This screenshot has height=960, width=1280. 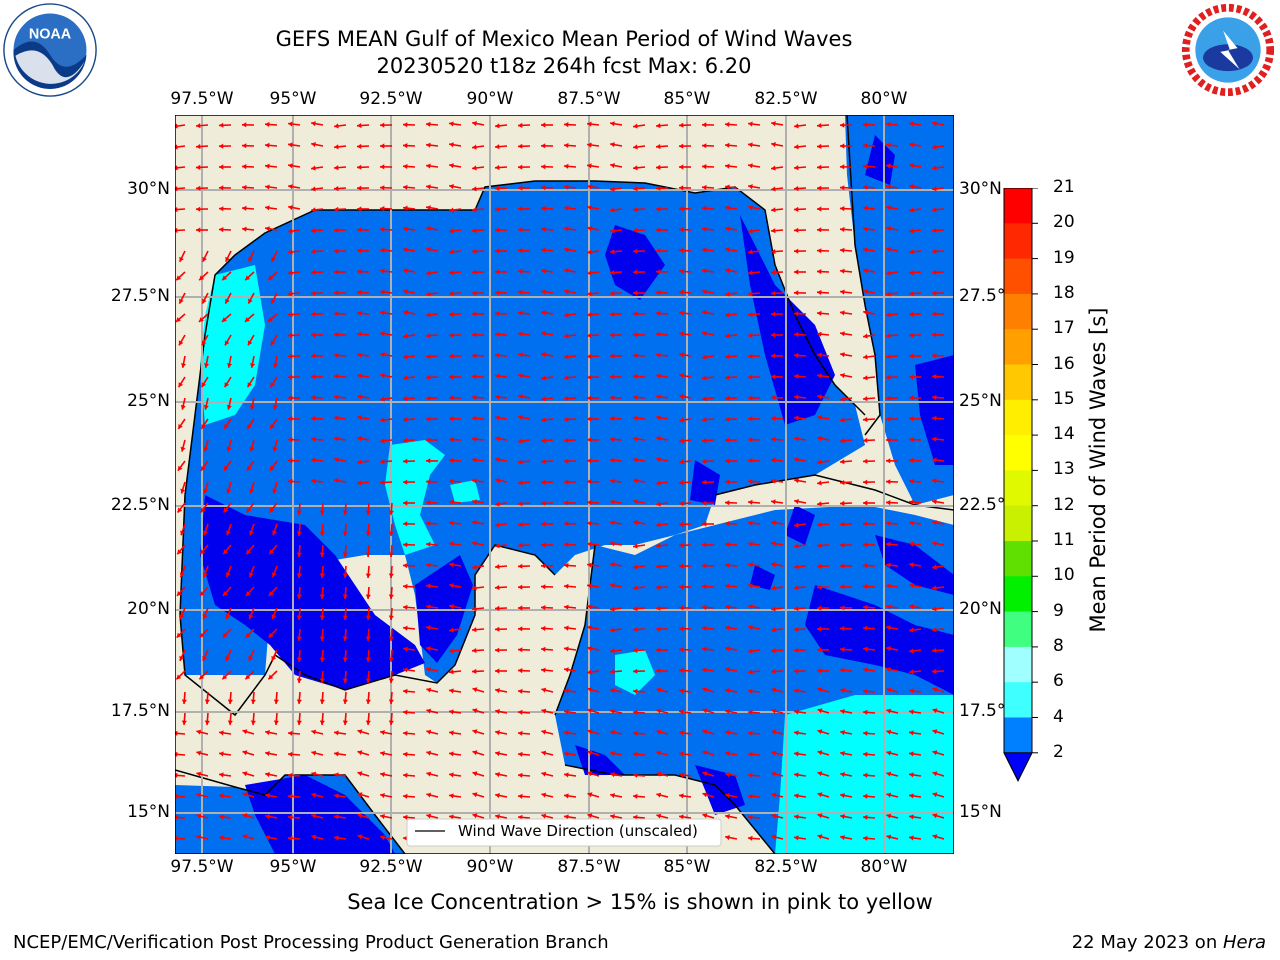 I want to click on date-text: 22 May 2023 on, so click(x=1147, y=942).